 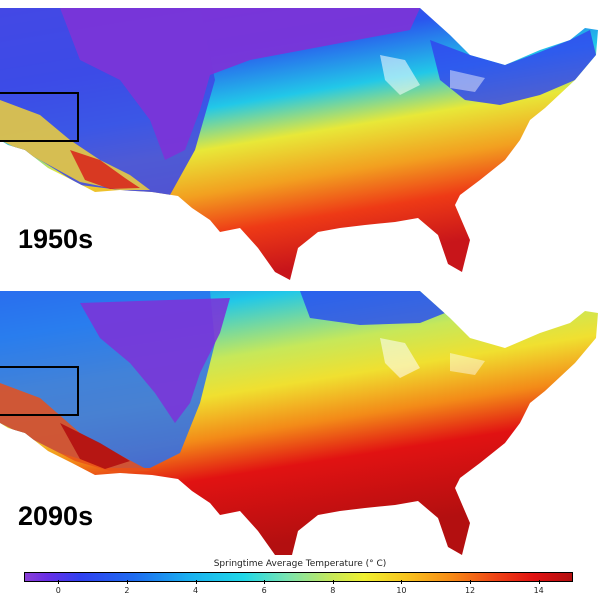 I want to click on legend-title: Springtime Average Temperature (° C), so click(x=300, y=564).